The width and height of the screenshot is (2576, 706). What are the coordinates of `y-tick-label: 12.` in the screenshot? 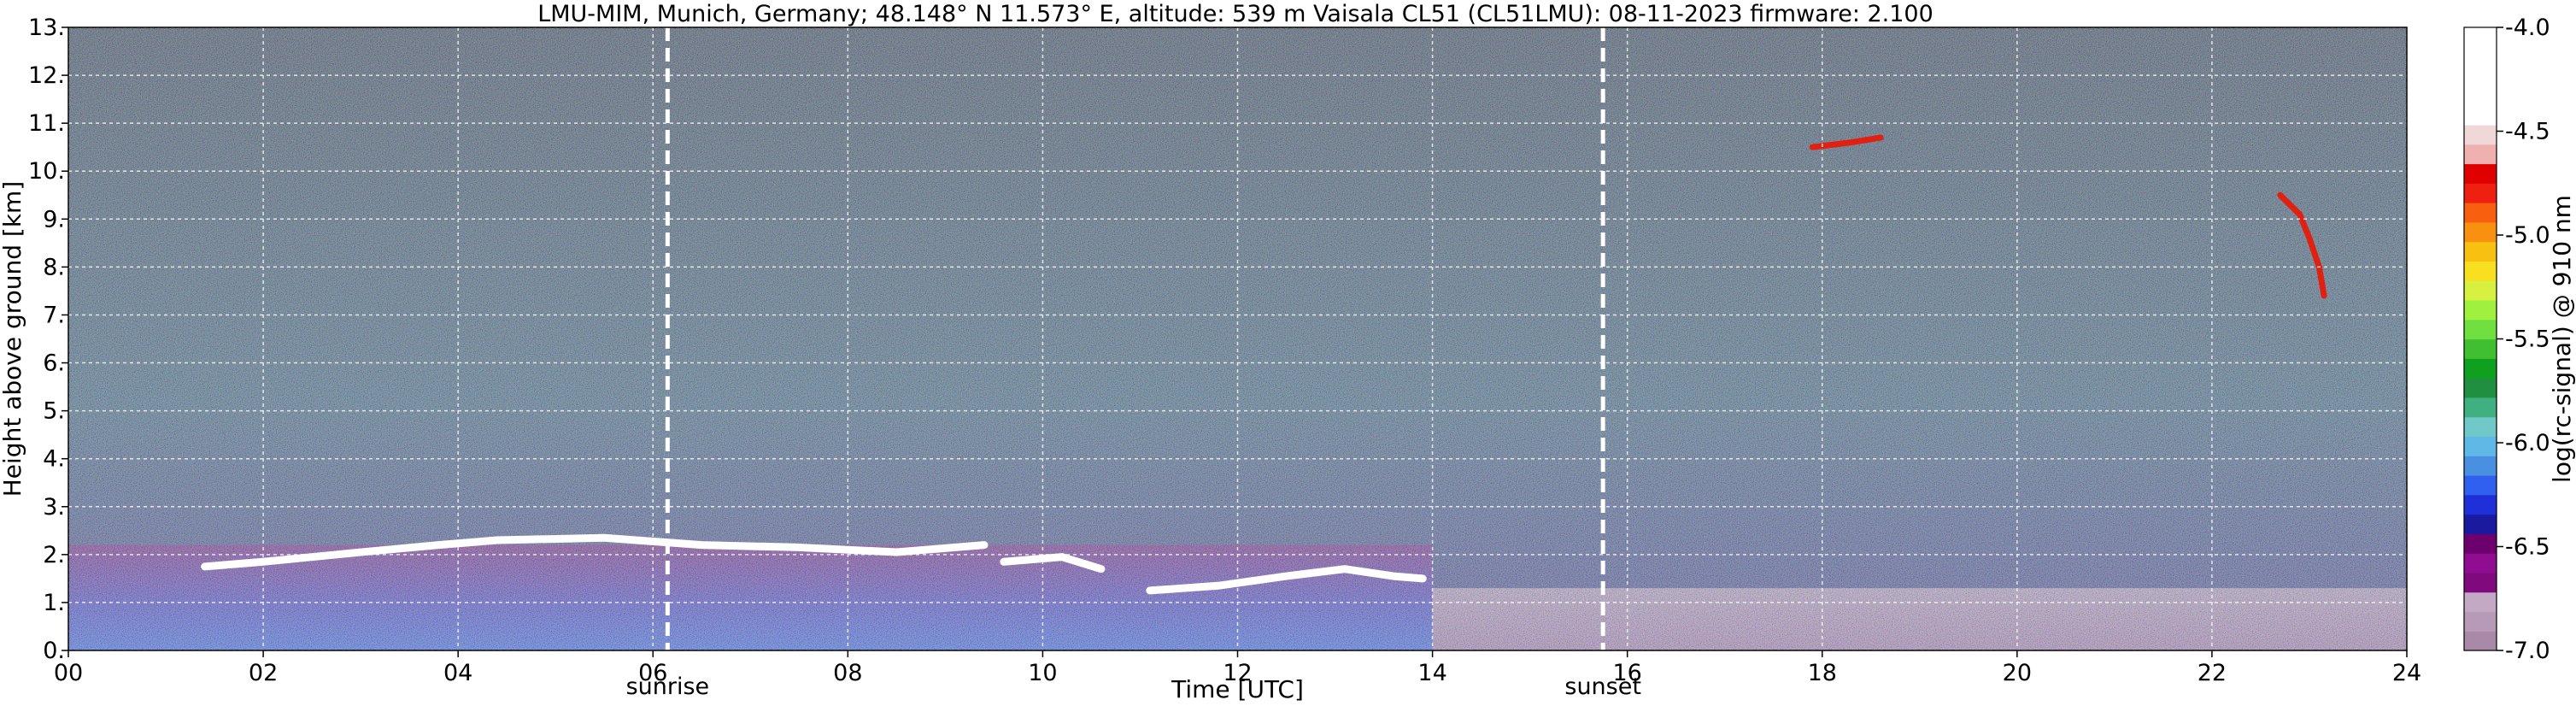 It's located at (46, 75).